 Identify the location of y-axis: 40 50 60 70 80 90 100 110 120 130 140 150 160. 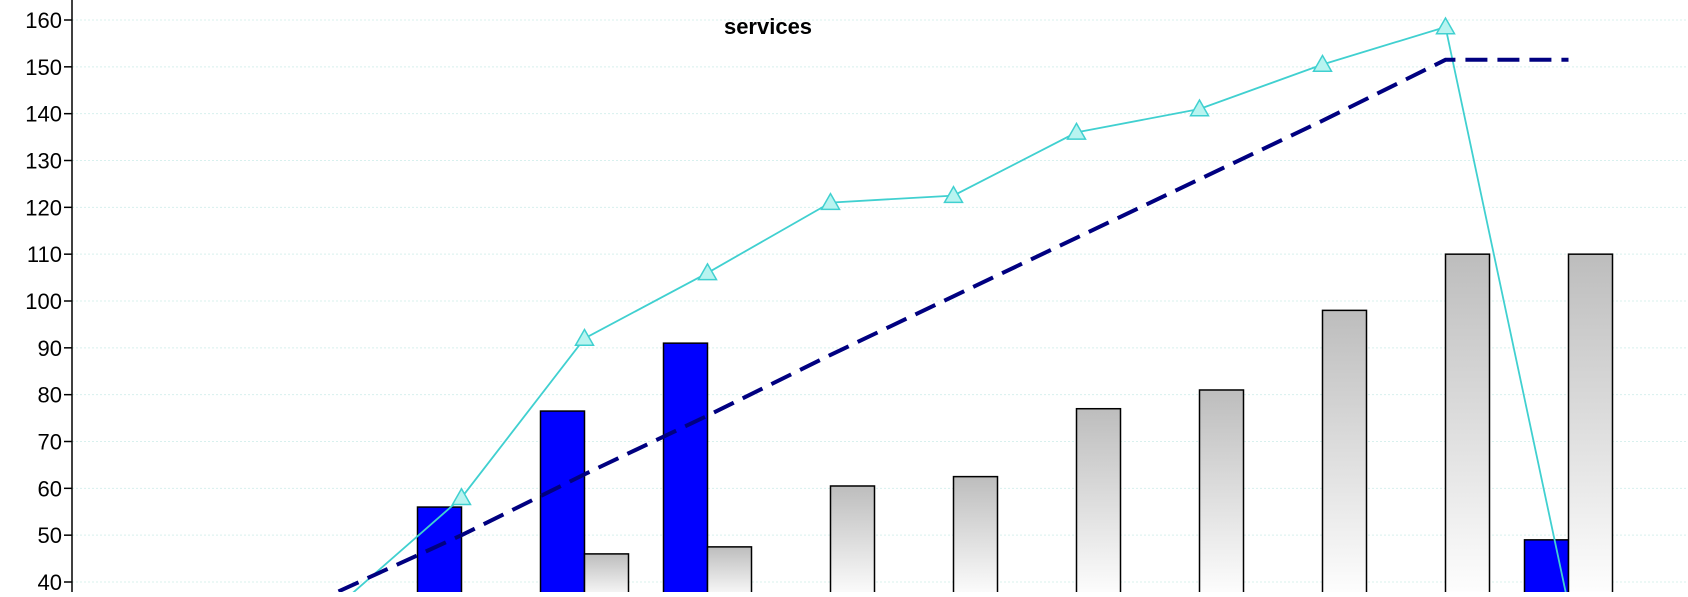
(49, 297).